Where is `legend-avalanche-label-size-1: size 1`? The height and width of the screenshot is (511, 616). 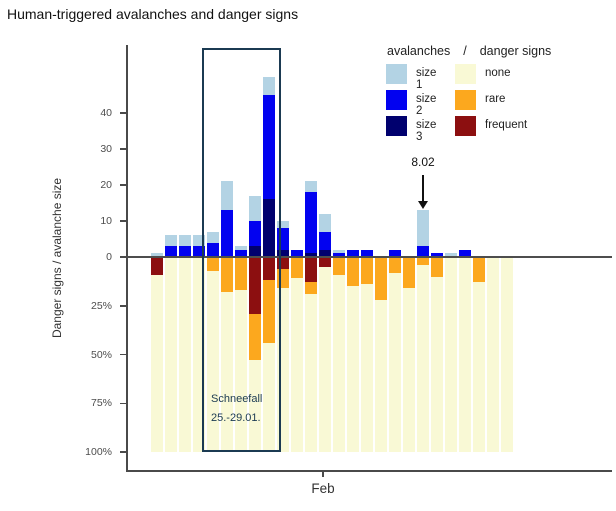
legend-avalanche-label-size-1: size 1 is located at coordinates (426, 79).